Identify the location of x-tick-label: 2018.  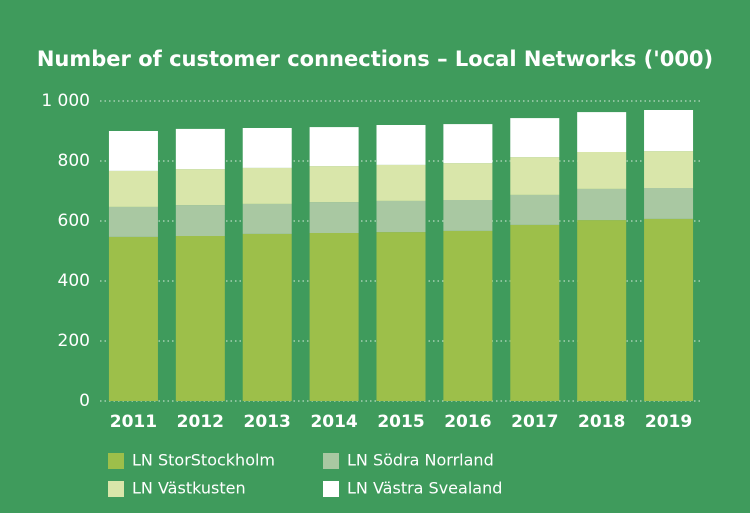
(601, 422).